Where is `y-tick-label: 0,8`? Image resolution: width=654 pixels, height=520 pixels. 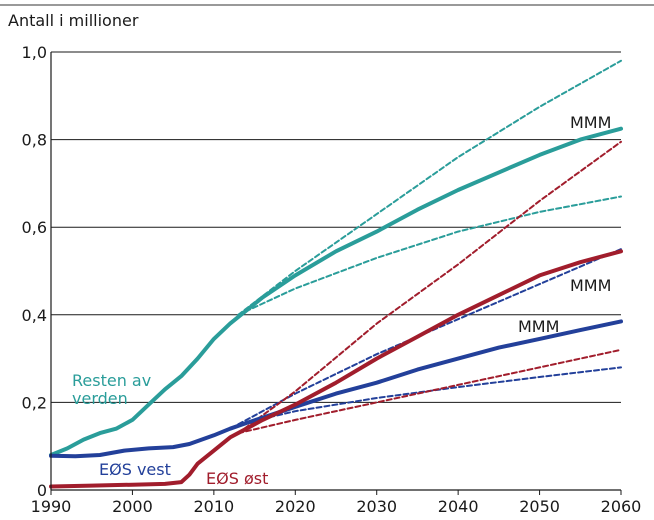 y-tick-label: 0,8 is located at coordinates (34, 140).